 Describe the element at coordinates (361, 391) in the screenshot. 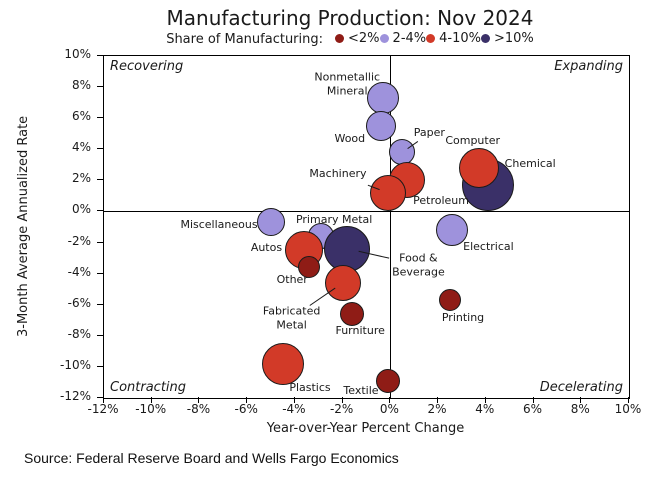

I see `label-textile: Textile` at that location.